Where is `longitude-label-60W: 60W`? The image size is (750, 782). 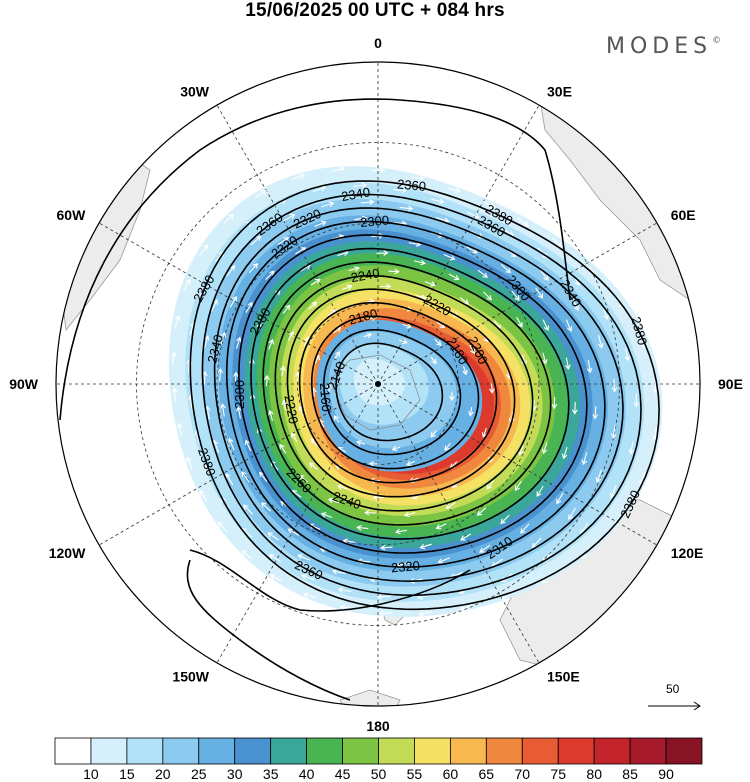
longitude-label-60W: 60W is located at coordinates (72, 215).